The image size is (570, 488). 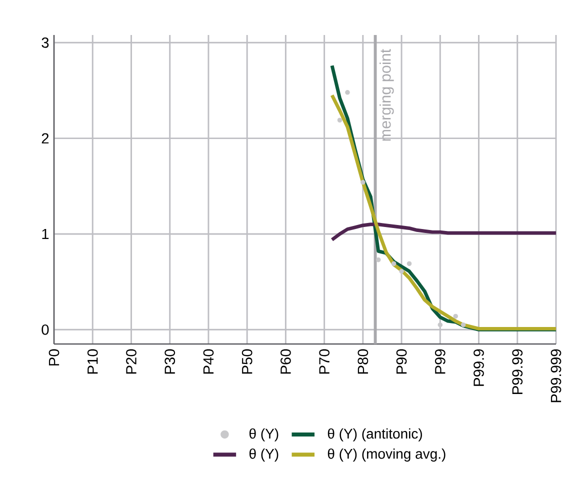 I want to click on x-tick-label: P30, so click(x=170, y=361).